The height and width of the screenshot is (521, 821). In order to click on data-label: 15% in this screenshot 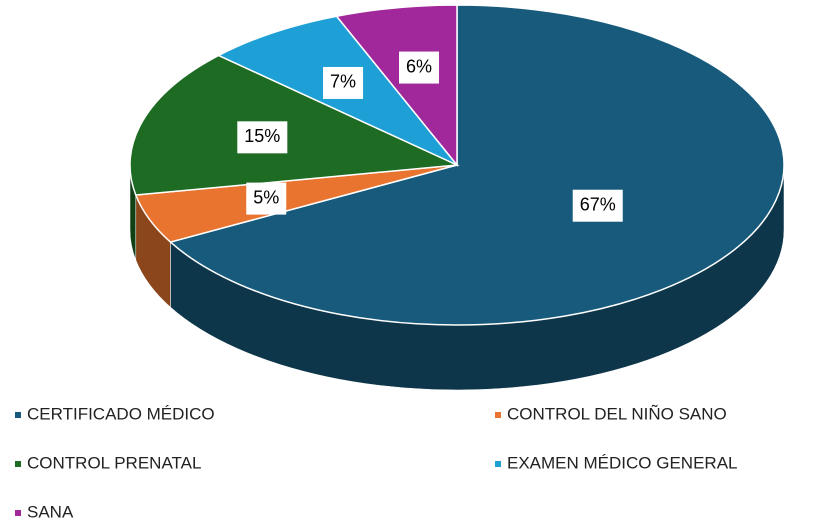, I will do `click(262, 136)`.